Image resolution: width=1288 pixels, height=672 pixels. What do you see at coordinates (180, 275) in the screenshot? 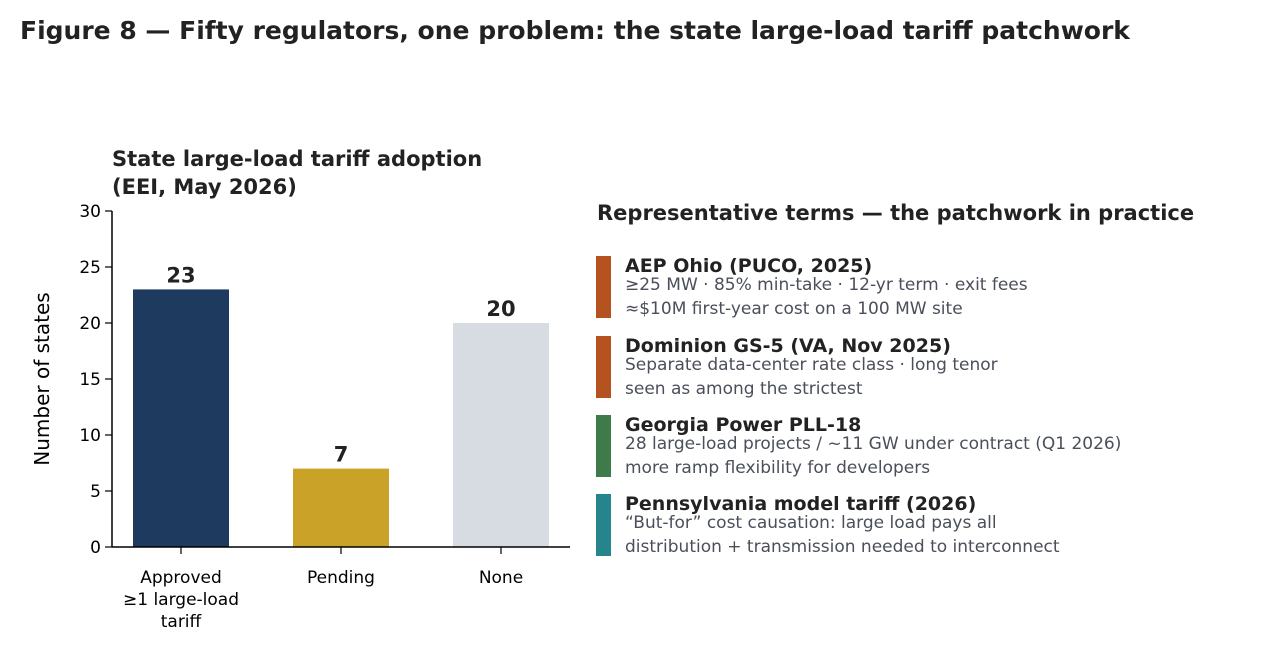
I see `bar-value-label-0: 23` at bounding box center [180, 275].